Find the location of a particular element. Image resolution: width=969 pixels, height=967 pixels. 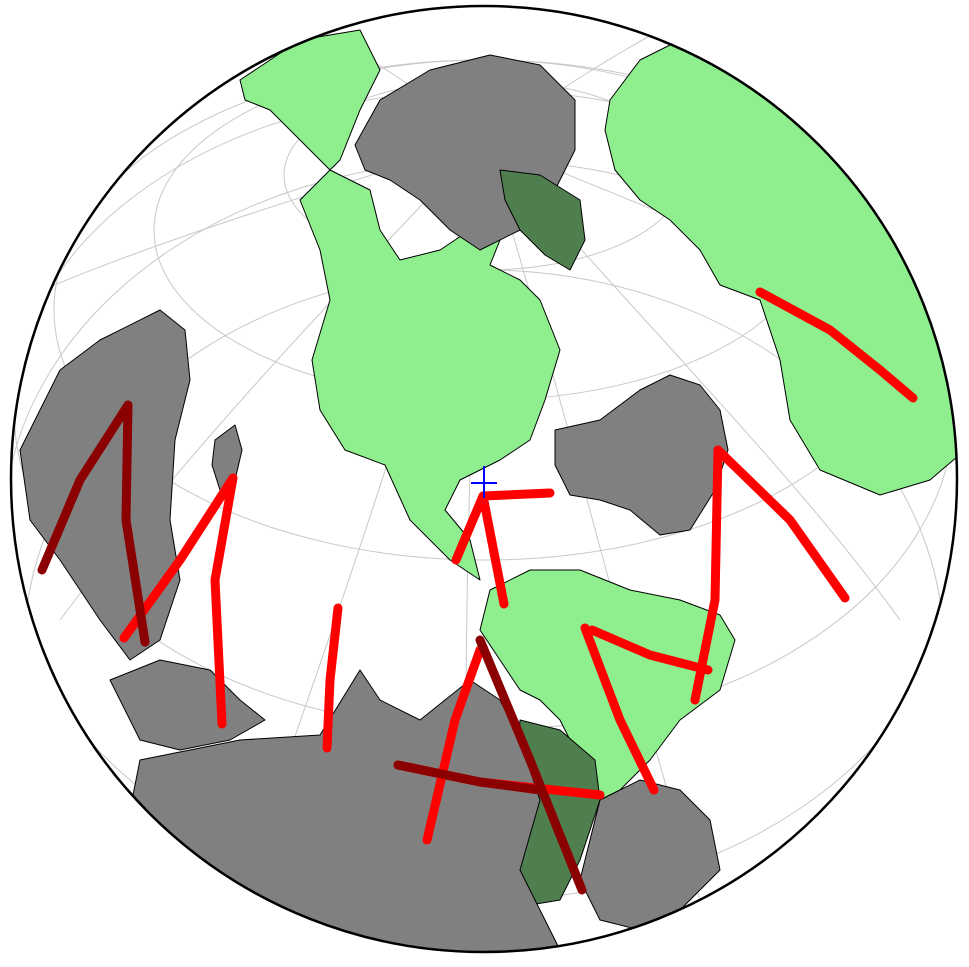

route-mid-pacific is located at coordinates (332, 678).